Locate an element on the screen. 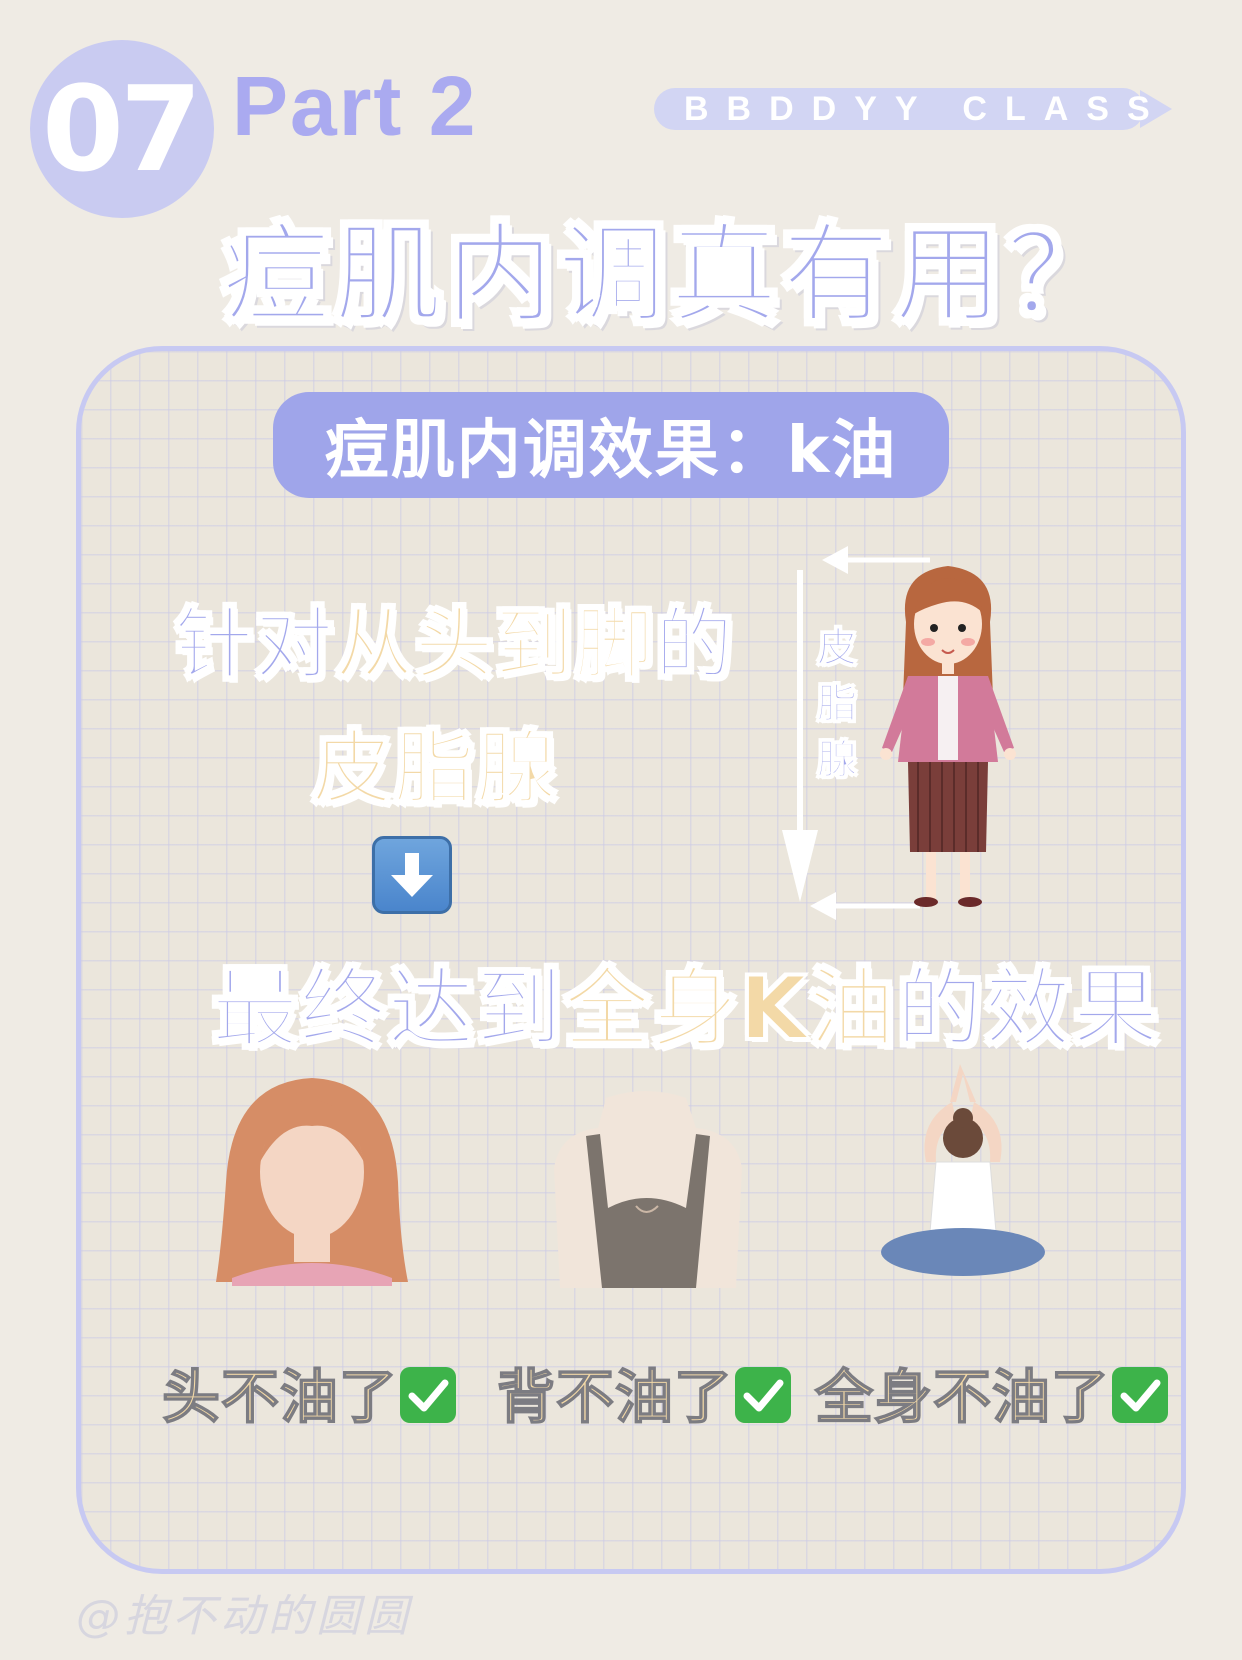 The image size is (1242, 1660). down-arrow-icon is located at coordinates (412, 875).